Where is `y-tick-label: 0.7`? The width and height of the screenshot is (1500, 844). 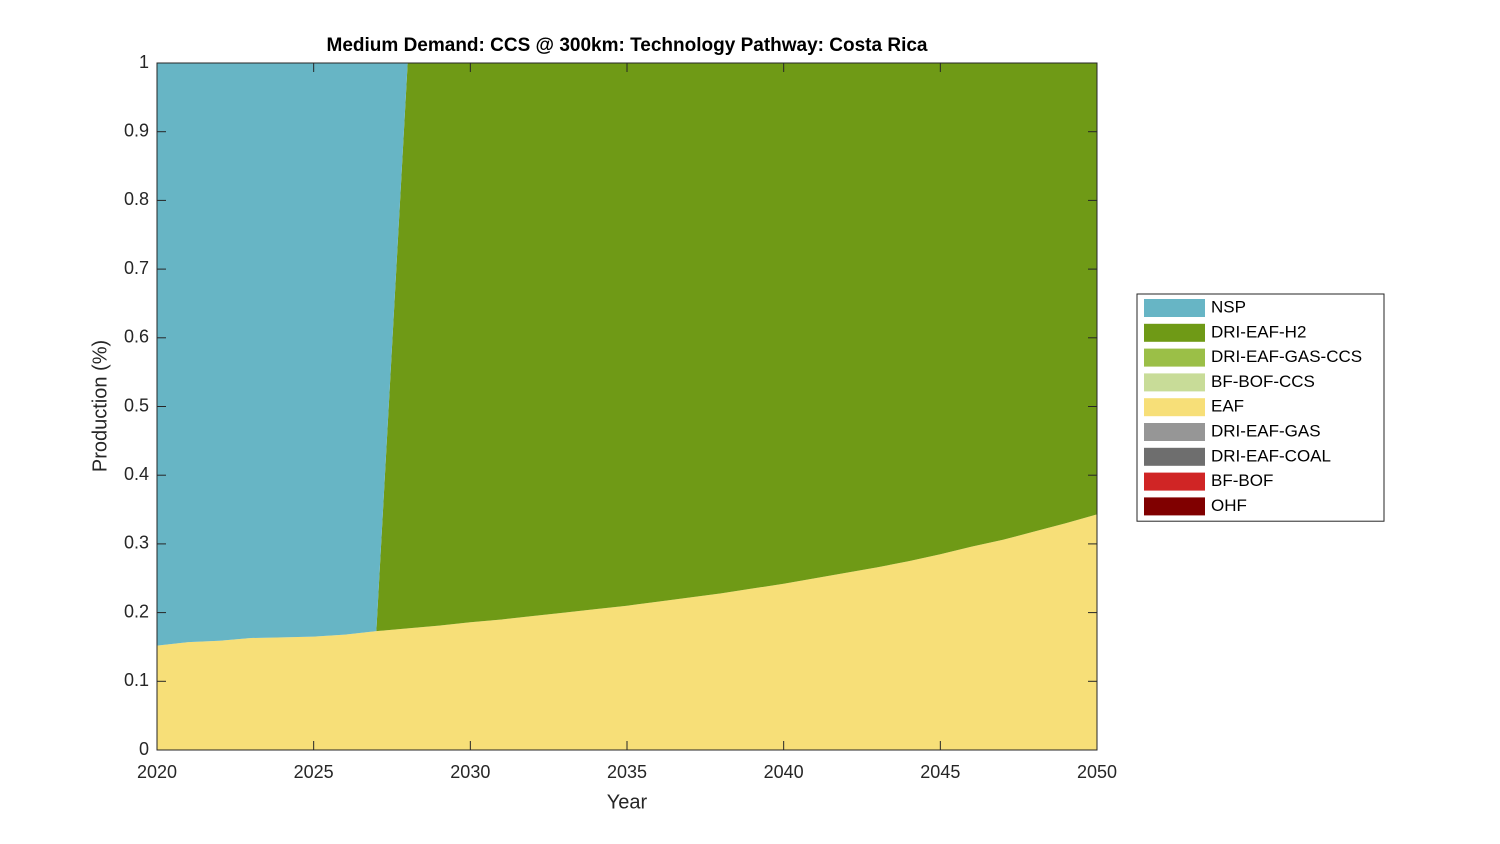
y-tick-label: 0.7 is located at coordinates (136, 268).